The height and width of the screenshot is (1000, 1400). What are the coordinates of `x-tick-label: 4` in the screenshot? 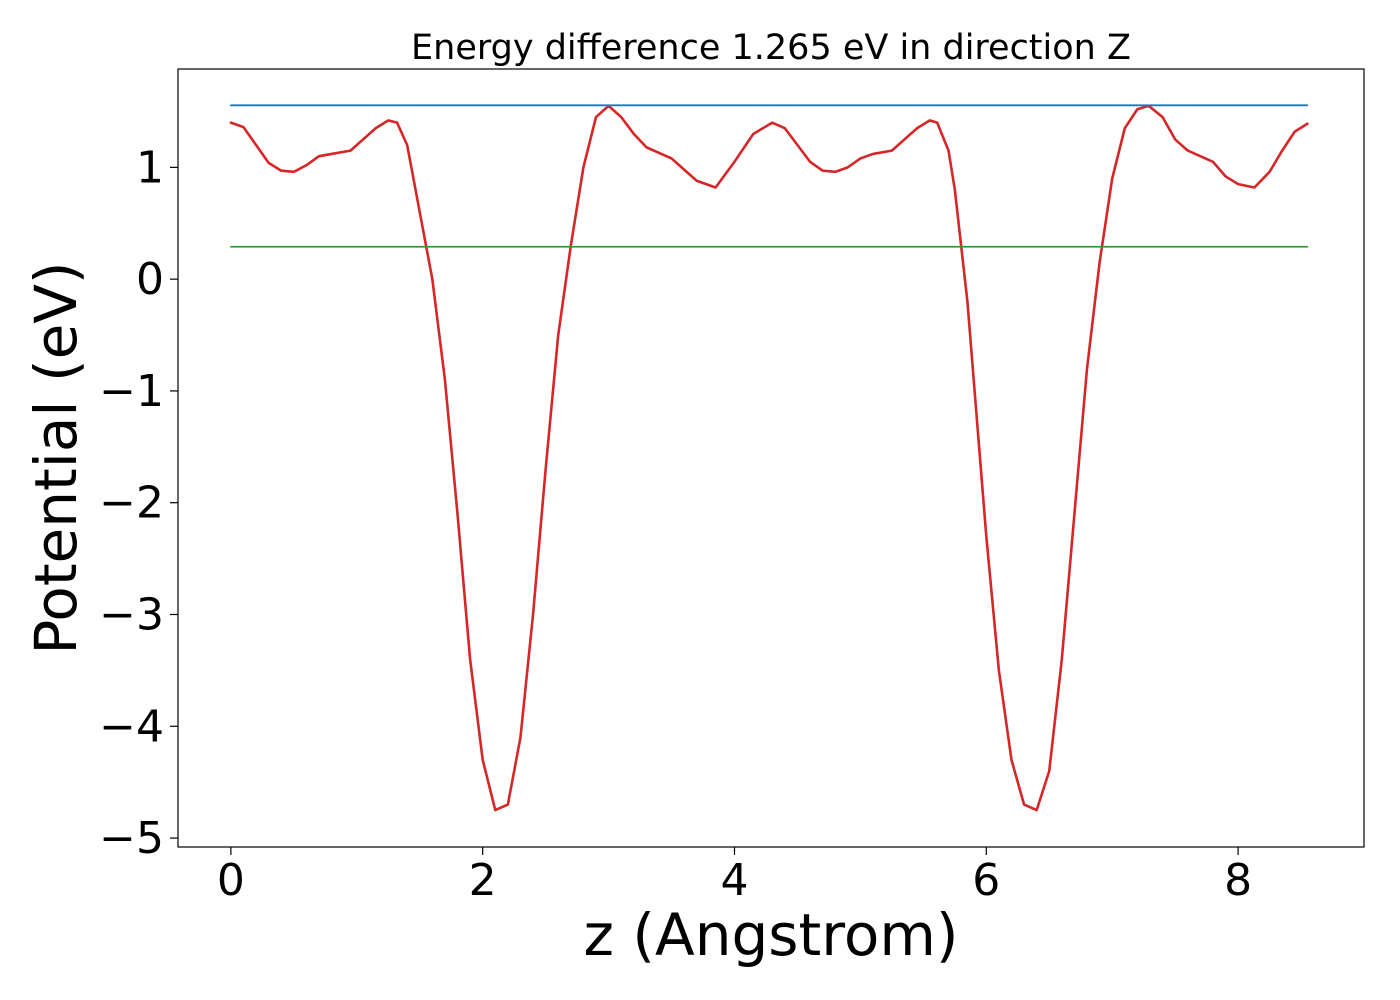 It's located at (734, 880).